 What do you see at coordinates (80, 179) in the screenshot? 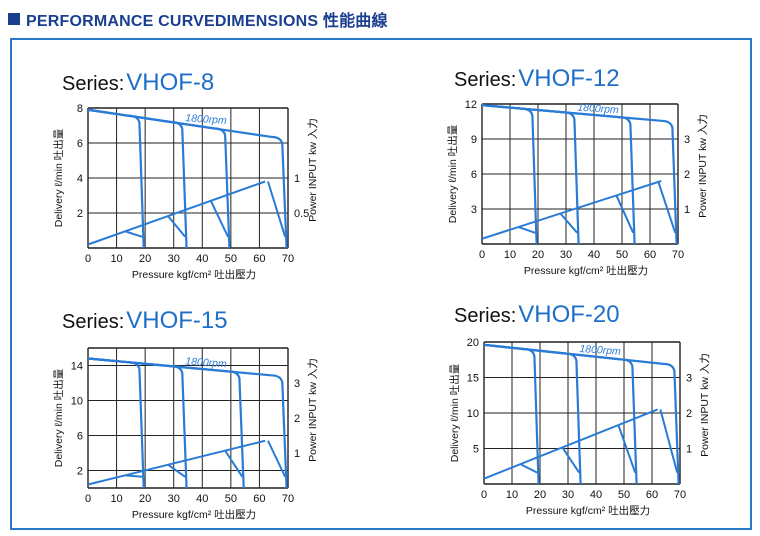
I see `y-tick-label: 4` at bounding box center [80, 179].